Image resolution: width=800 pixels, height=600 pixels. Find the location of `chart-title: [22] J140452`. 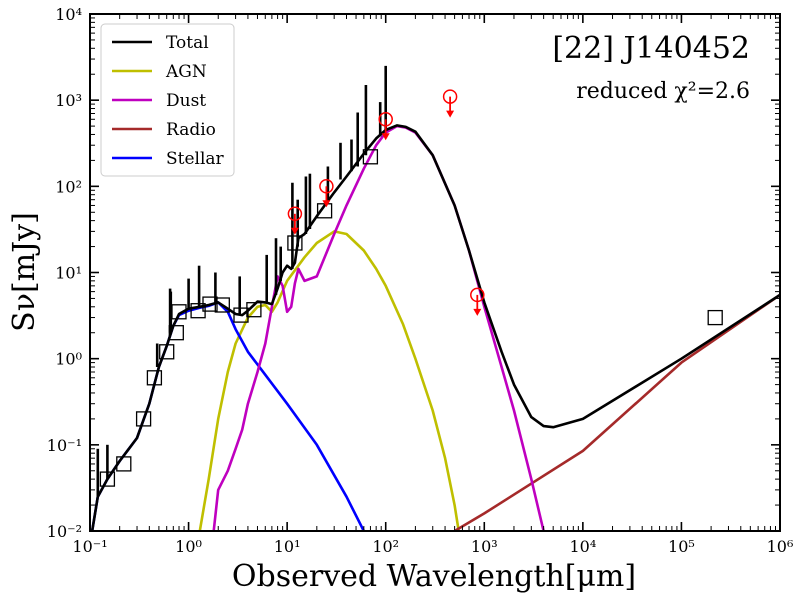

chart-title: [22] J140452 is located at coordinates (651, 48).